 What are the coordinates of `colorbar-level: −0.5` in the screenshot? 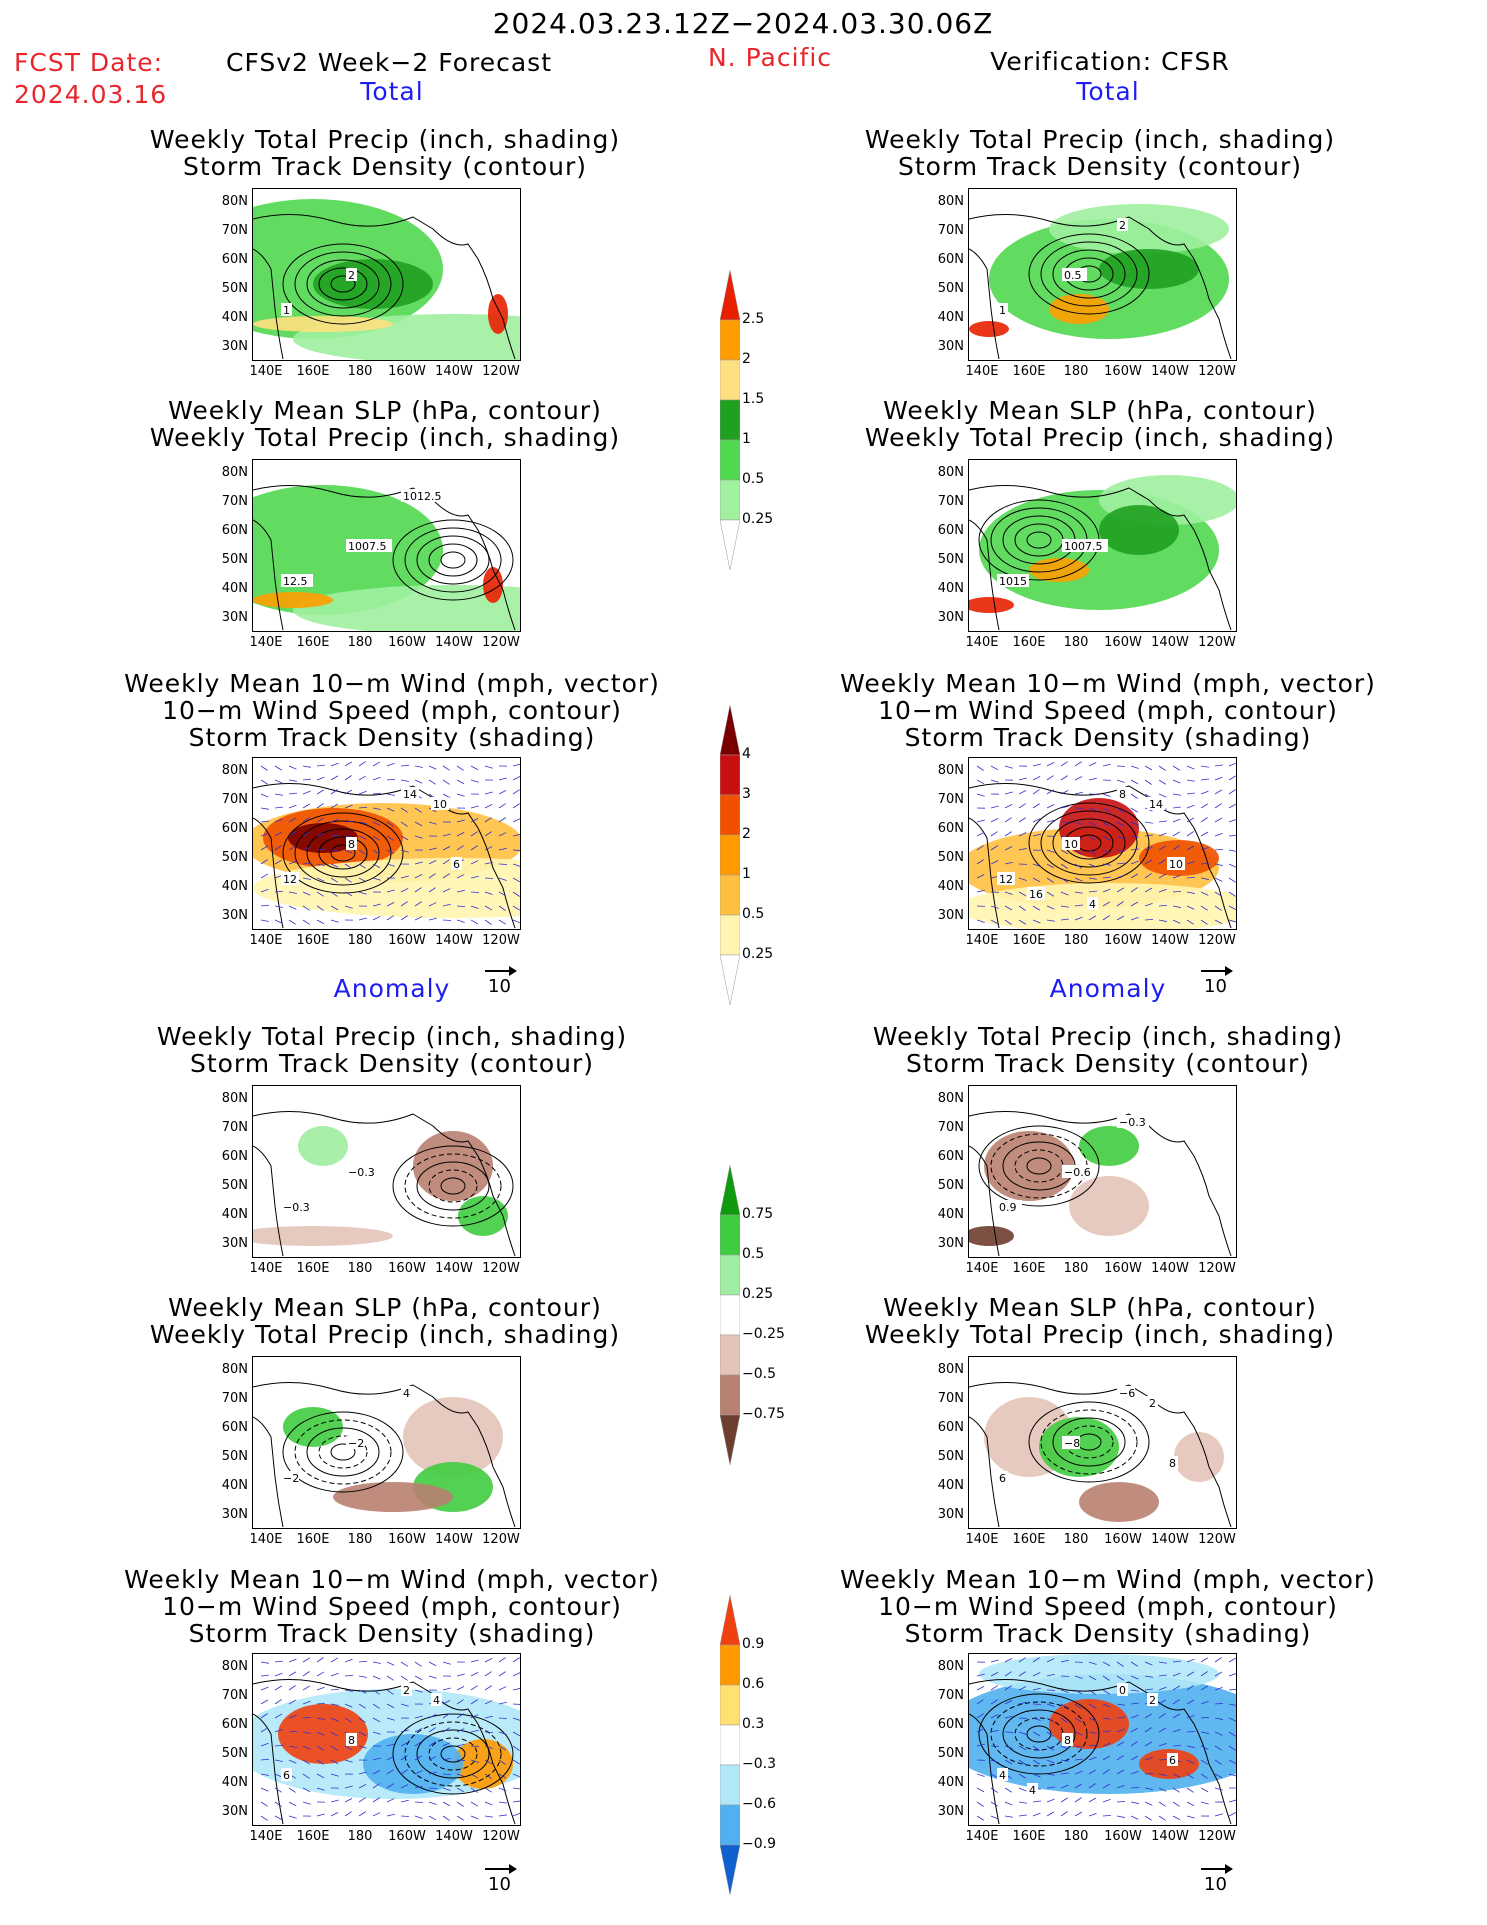 It's located at (759, 1374).